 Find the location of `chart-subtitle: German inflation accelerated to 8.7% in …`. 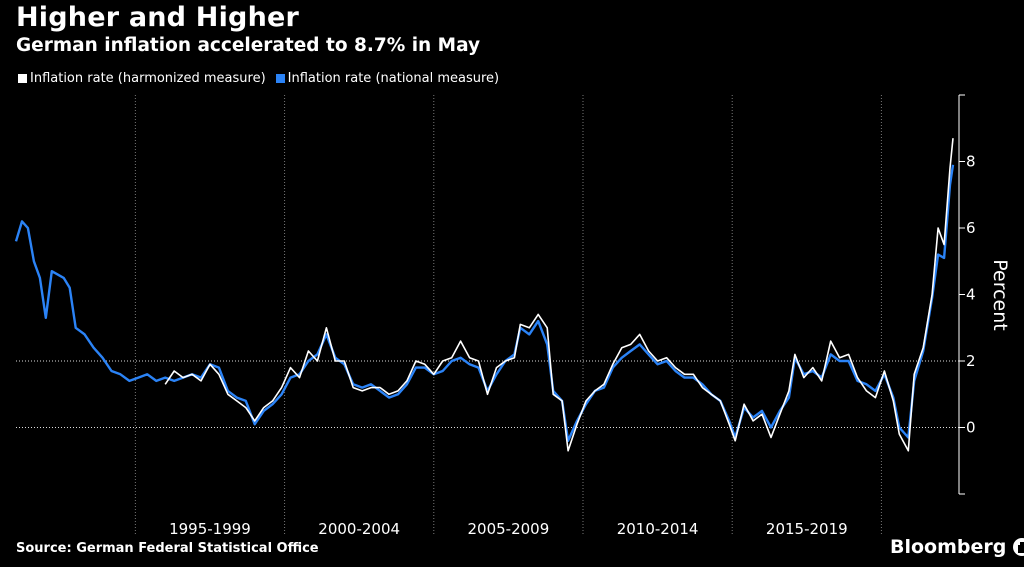

chart-subtitle: German inflation accelerated to 8.7% in … is located at coordinates (248, 45).